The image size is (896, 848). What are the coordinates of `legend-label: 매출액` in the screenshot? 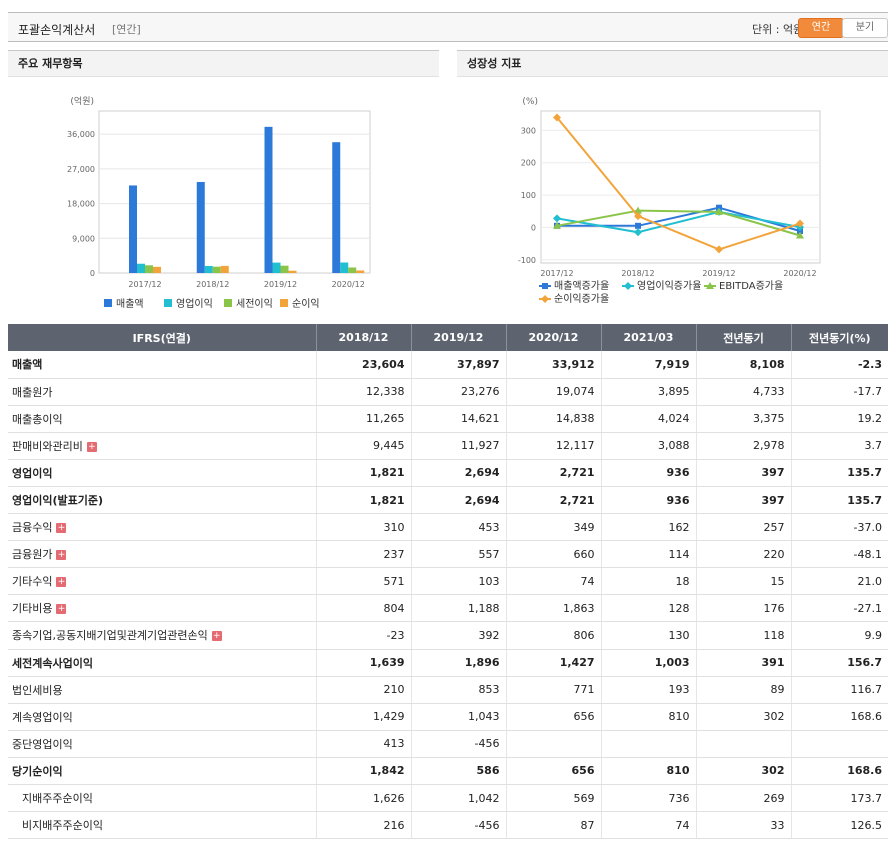 It's located at (130, 304).